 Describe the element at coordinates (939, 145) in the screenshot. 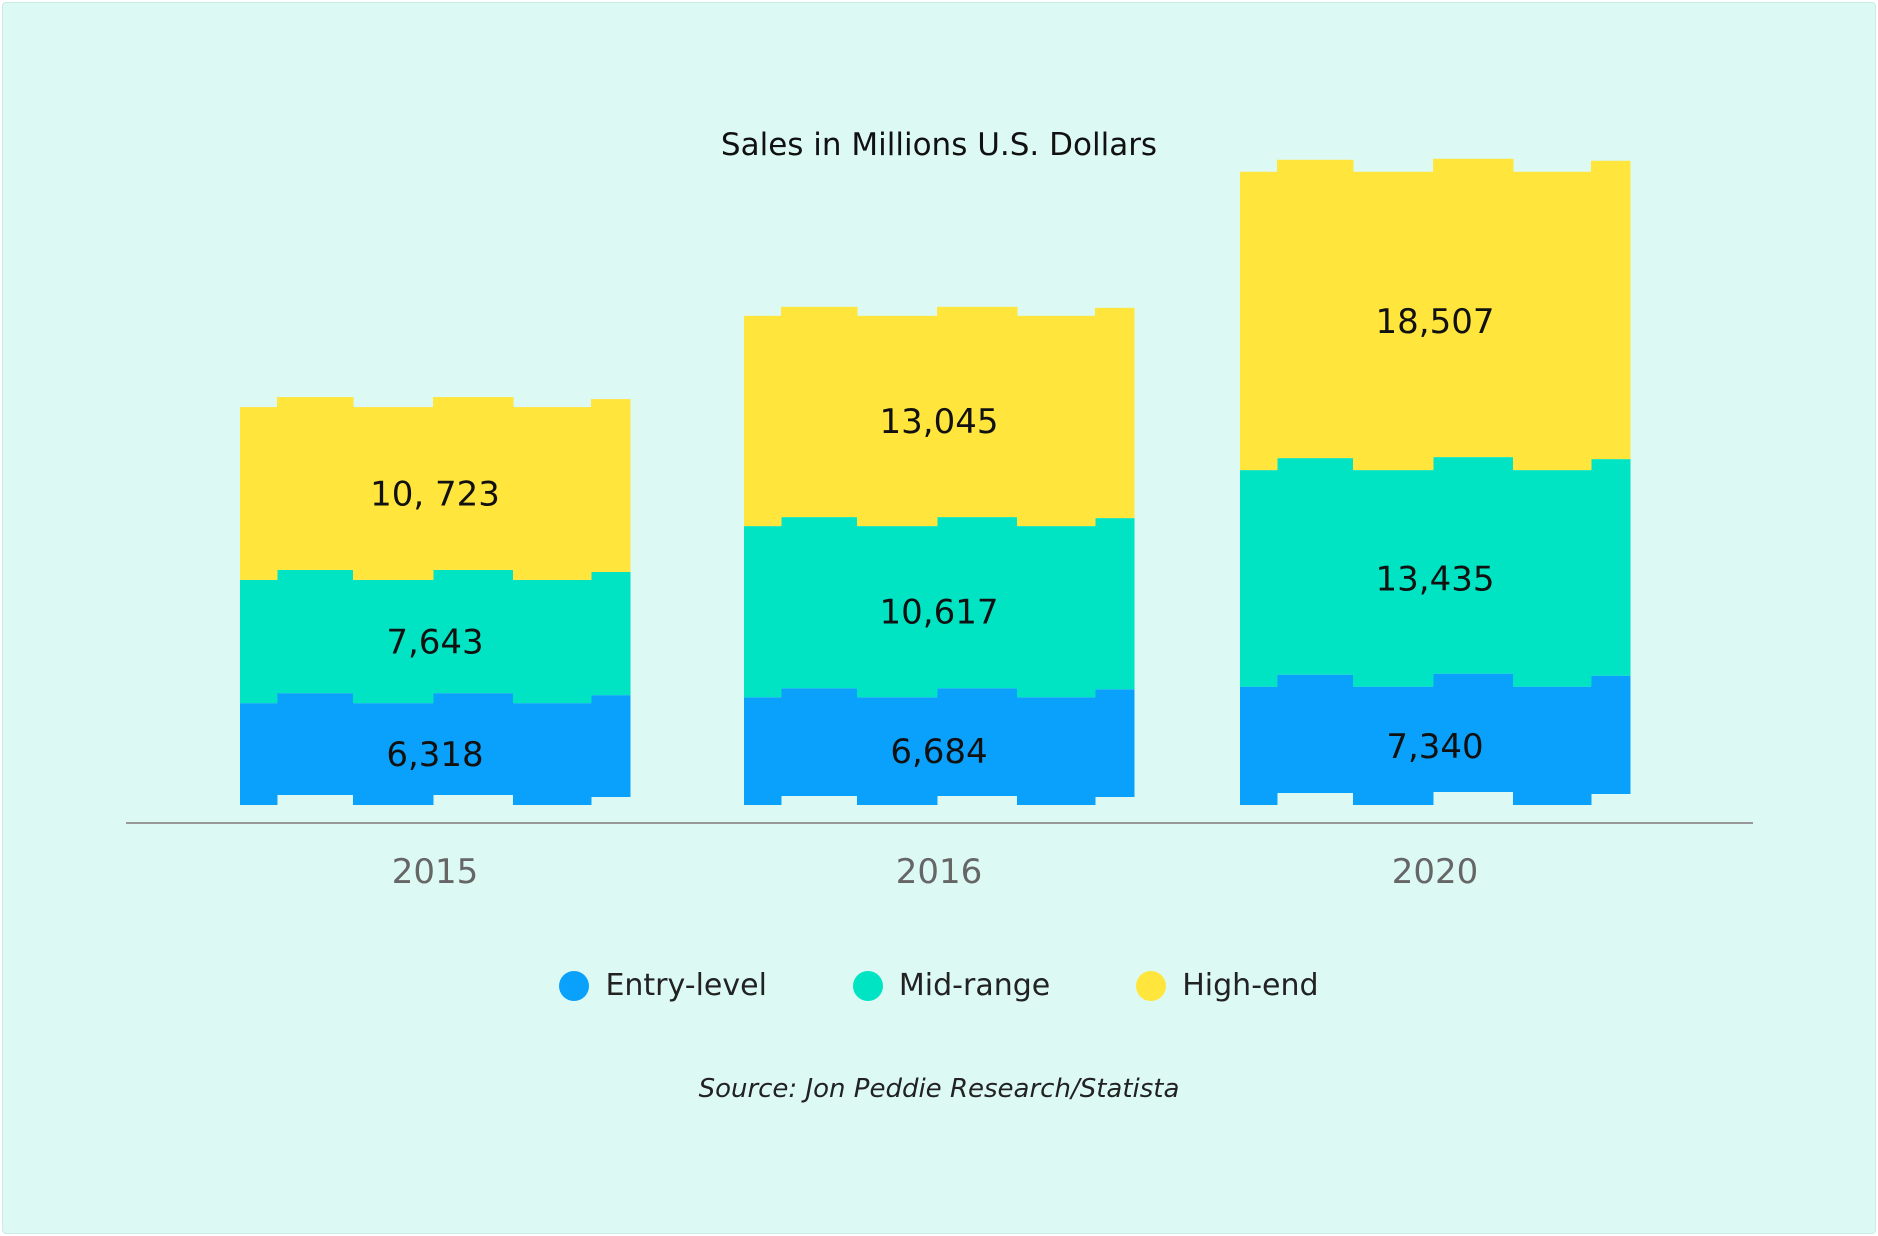

I see `chart-title: Sales in Millions U.S. Dollars` at that location.